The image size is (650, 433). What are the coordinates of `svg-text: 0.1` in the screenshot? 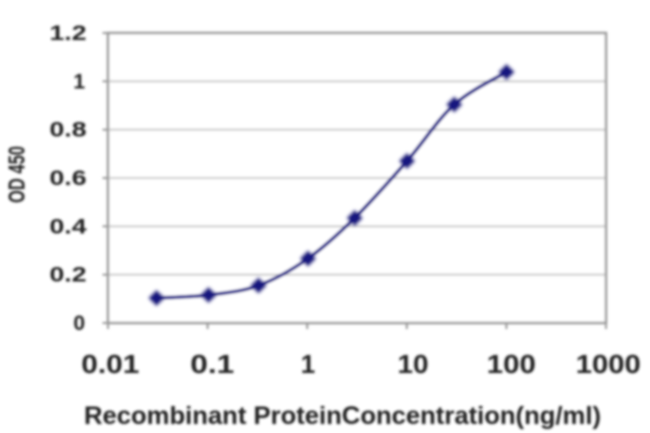 It's located at (212, 364).